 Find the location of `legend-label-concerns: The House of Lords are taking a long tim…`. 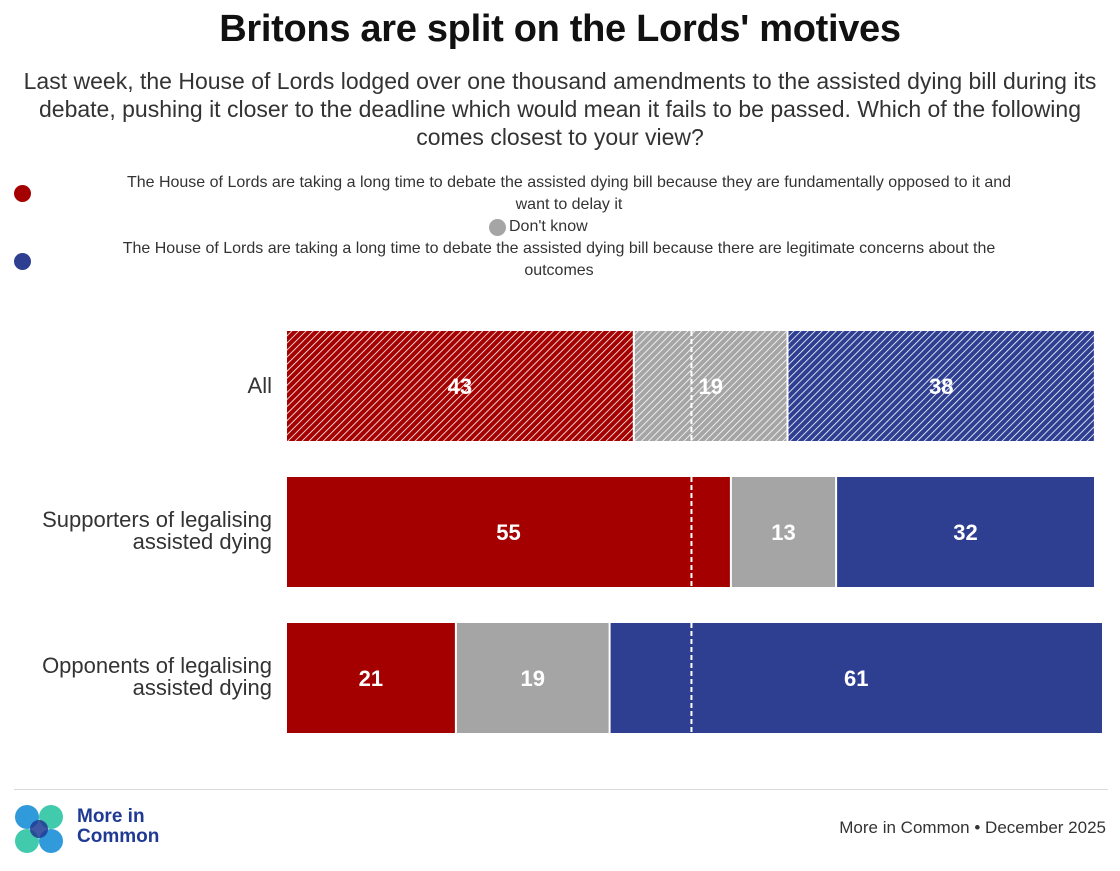

legend-label-concerns: The House of Lords are taking a long tim… is located at coordinates (559, 260).